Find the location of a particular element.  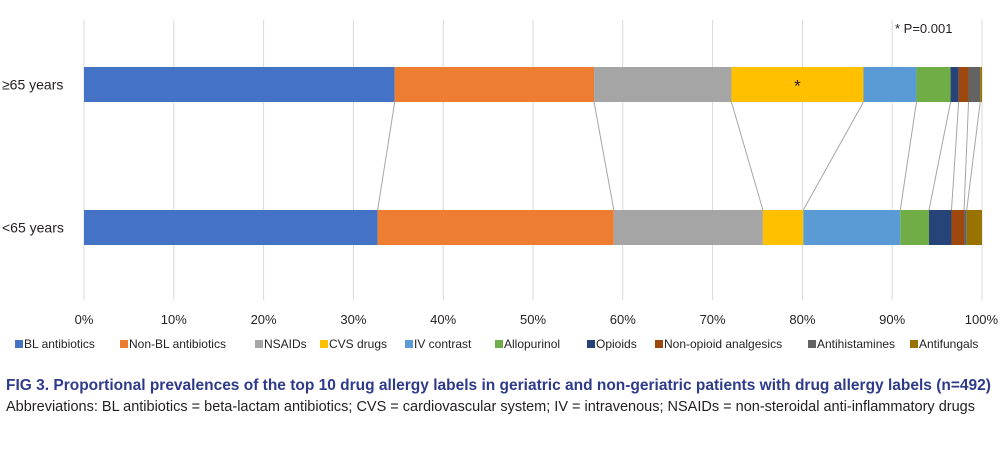

legend-item-allopurinol: Allopurinol is located at coordinates (527, 344).